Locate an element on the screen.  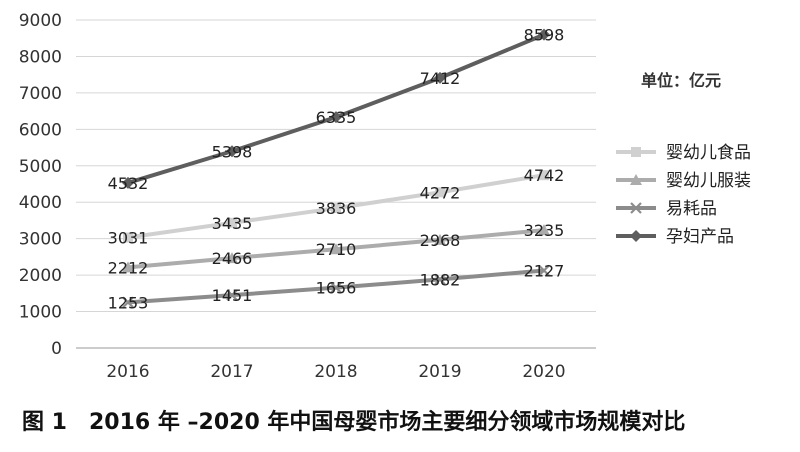
data-point-2-3-stroke-b is located at coordinates (440, 279).